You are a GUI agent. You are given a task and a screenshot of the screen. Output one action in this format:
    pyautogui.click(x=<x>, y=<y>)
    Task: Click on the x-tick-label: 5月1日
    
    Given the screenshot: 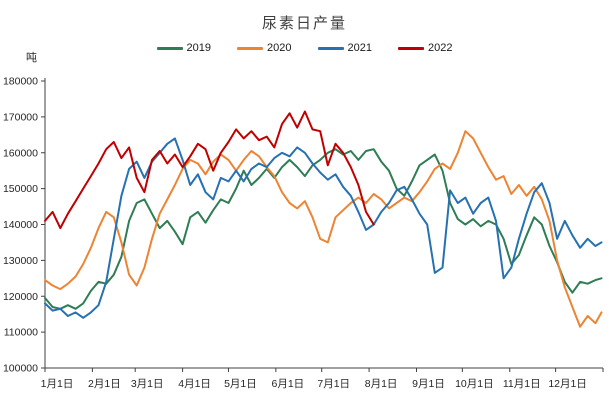 What is the action you would take?
    pyautogui.click(x=240, y=384)
    